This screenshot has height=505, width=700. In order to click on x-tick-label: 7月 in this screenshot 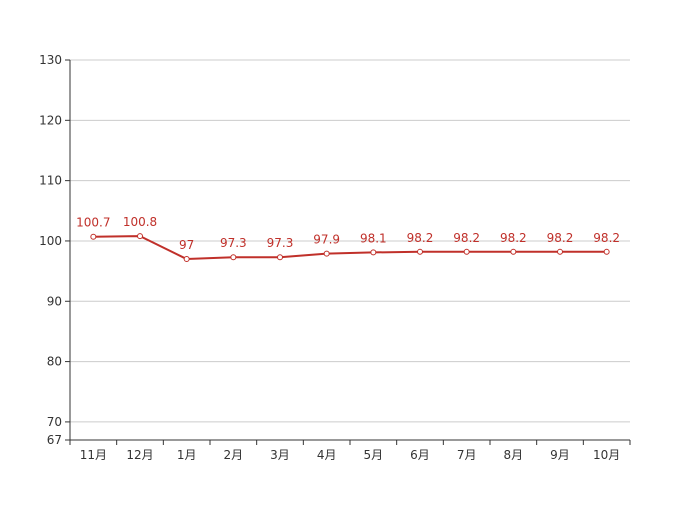, I will do `click(467, 455)`.